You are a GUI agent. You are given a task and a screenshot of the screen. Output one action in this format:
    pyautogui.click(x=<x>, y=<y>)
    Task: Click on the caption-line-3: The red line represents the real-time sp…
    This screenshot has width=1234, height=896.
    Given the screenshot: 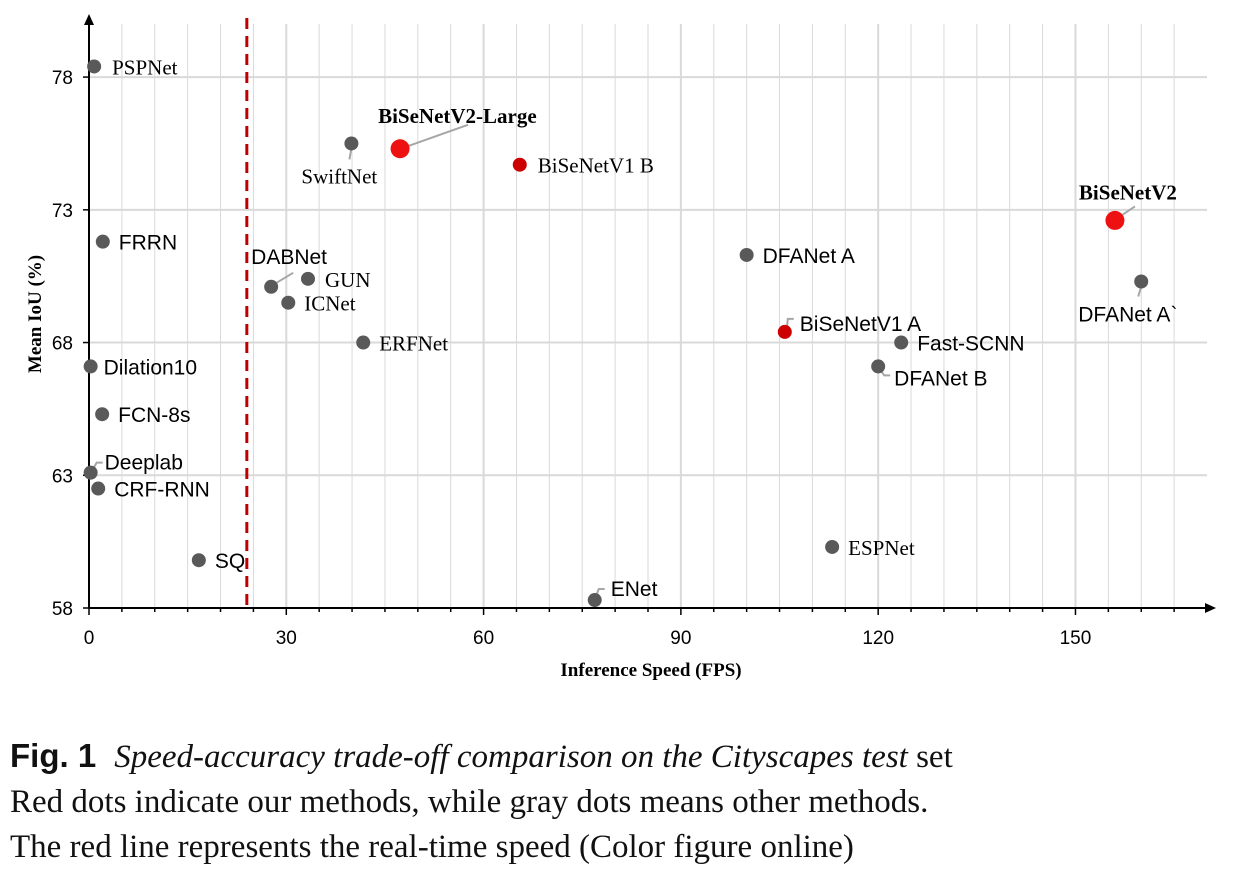 What is the action you would take?
    pyautogui.click(x=432, y=847)
    